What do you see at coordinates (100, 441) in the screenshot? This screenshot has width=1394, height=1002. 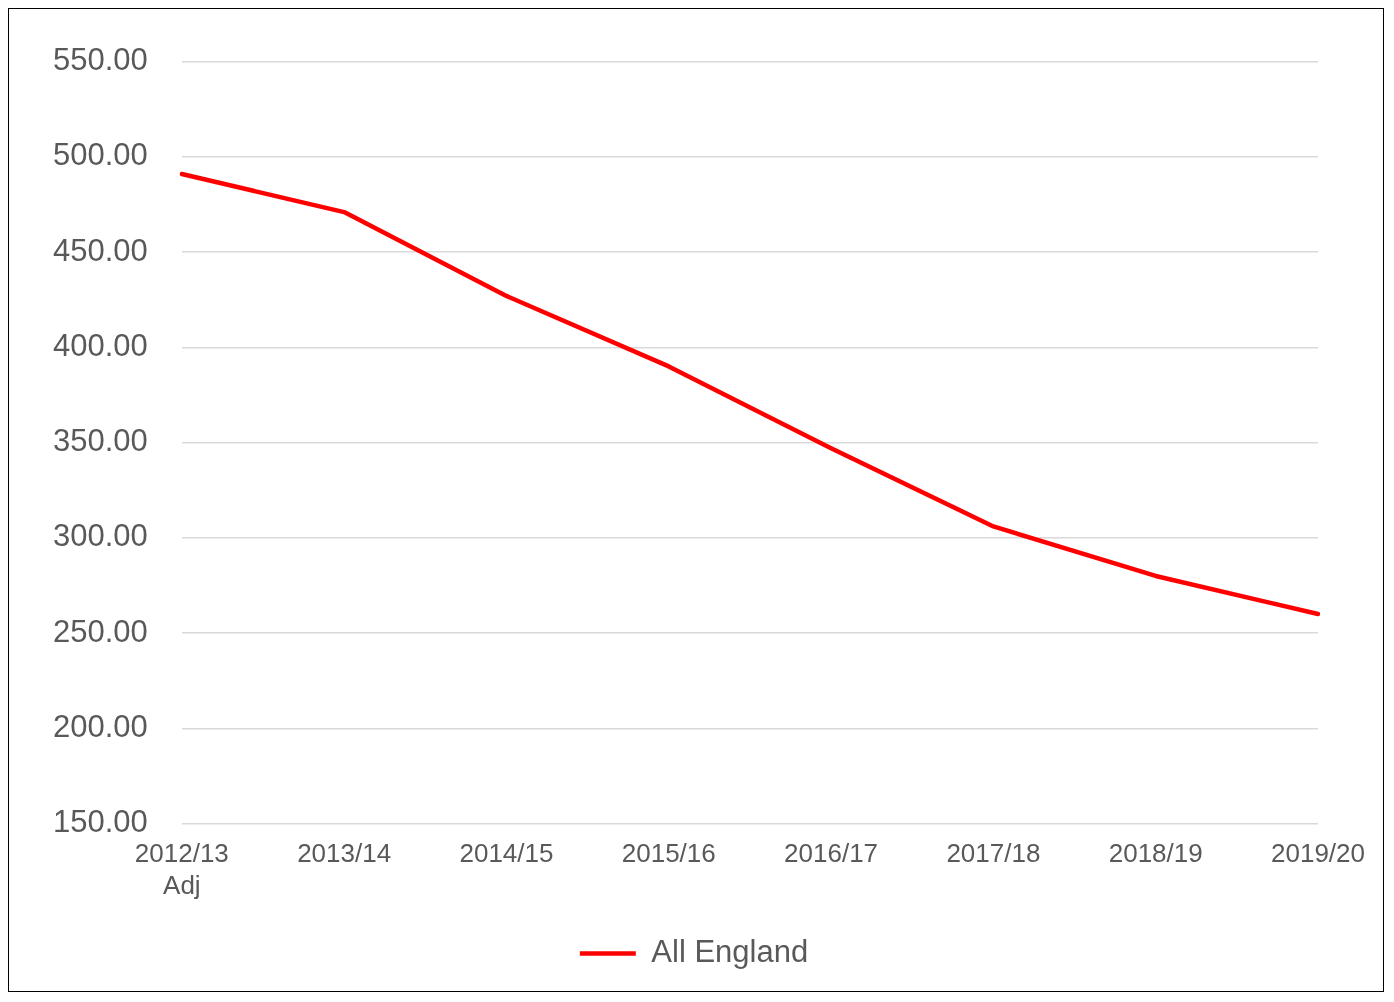 I see `y-tick-label: 350.00` at bounding box center [100, 441].